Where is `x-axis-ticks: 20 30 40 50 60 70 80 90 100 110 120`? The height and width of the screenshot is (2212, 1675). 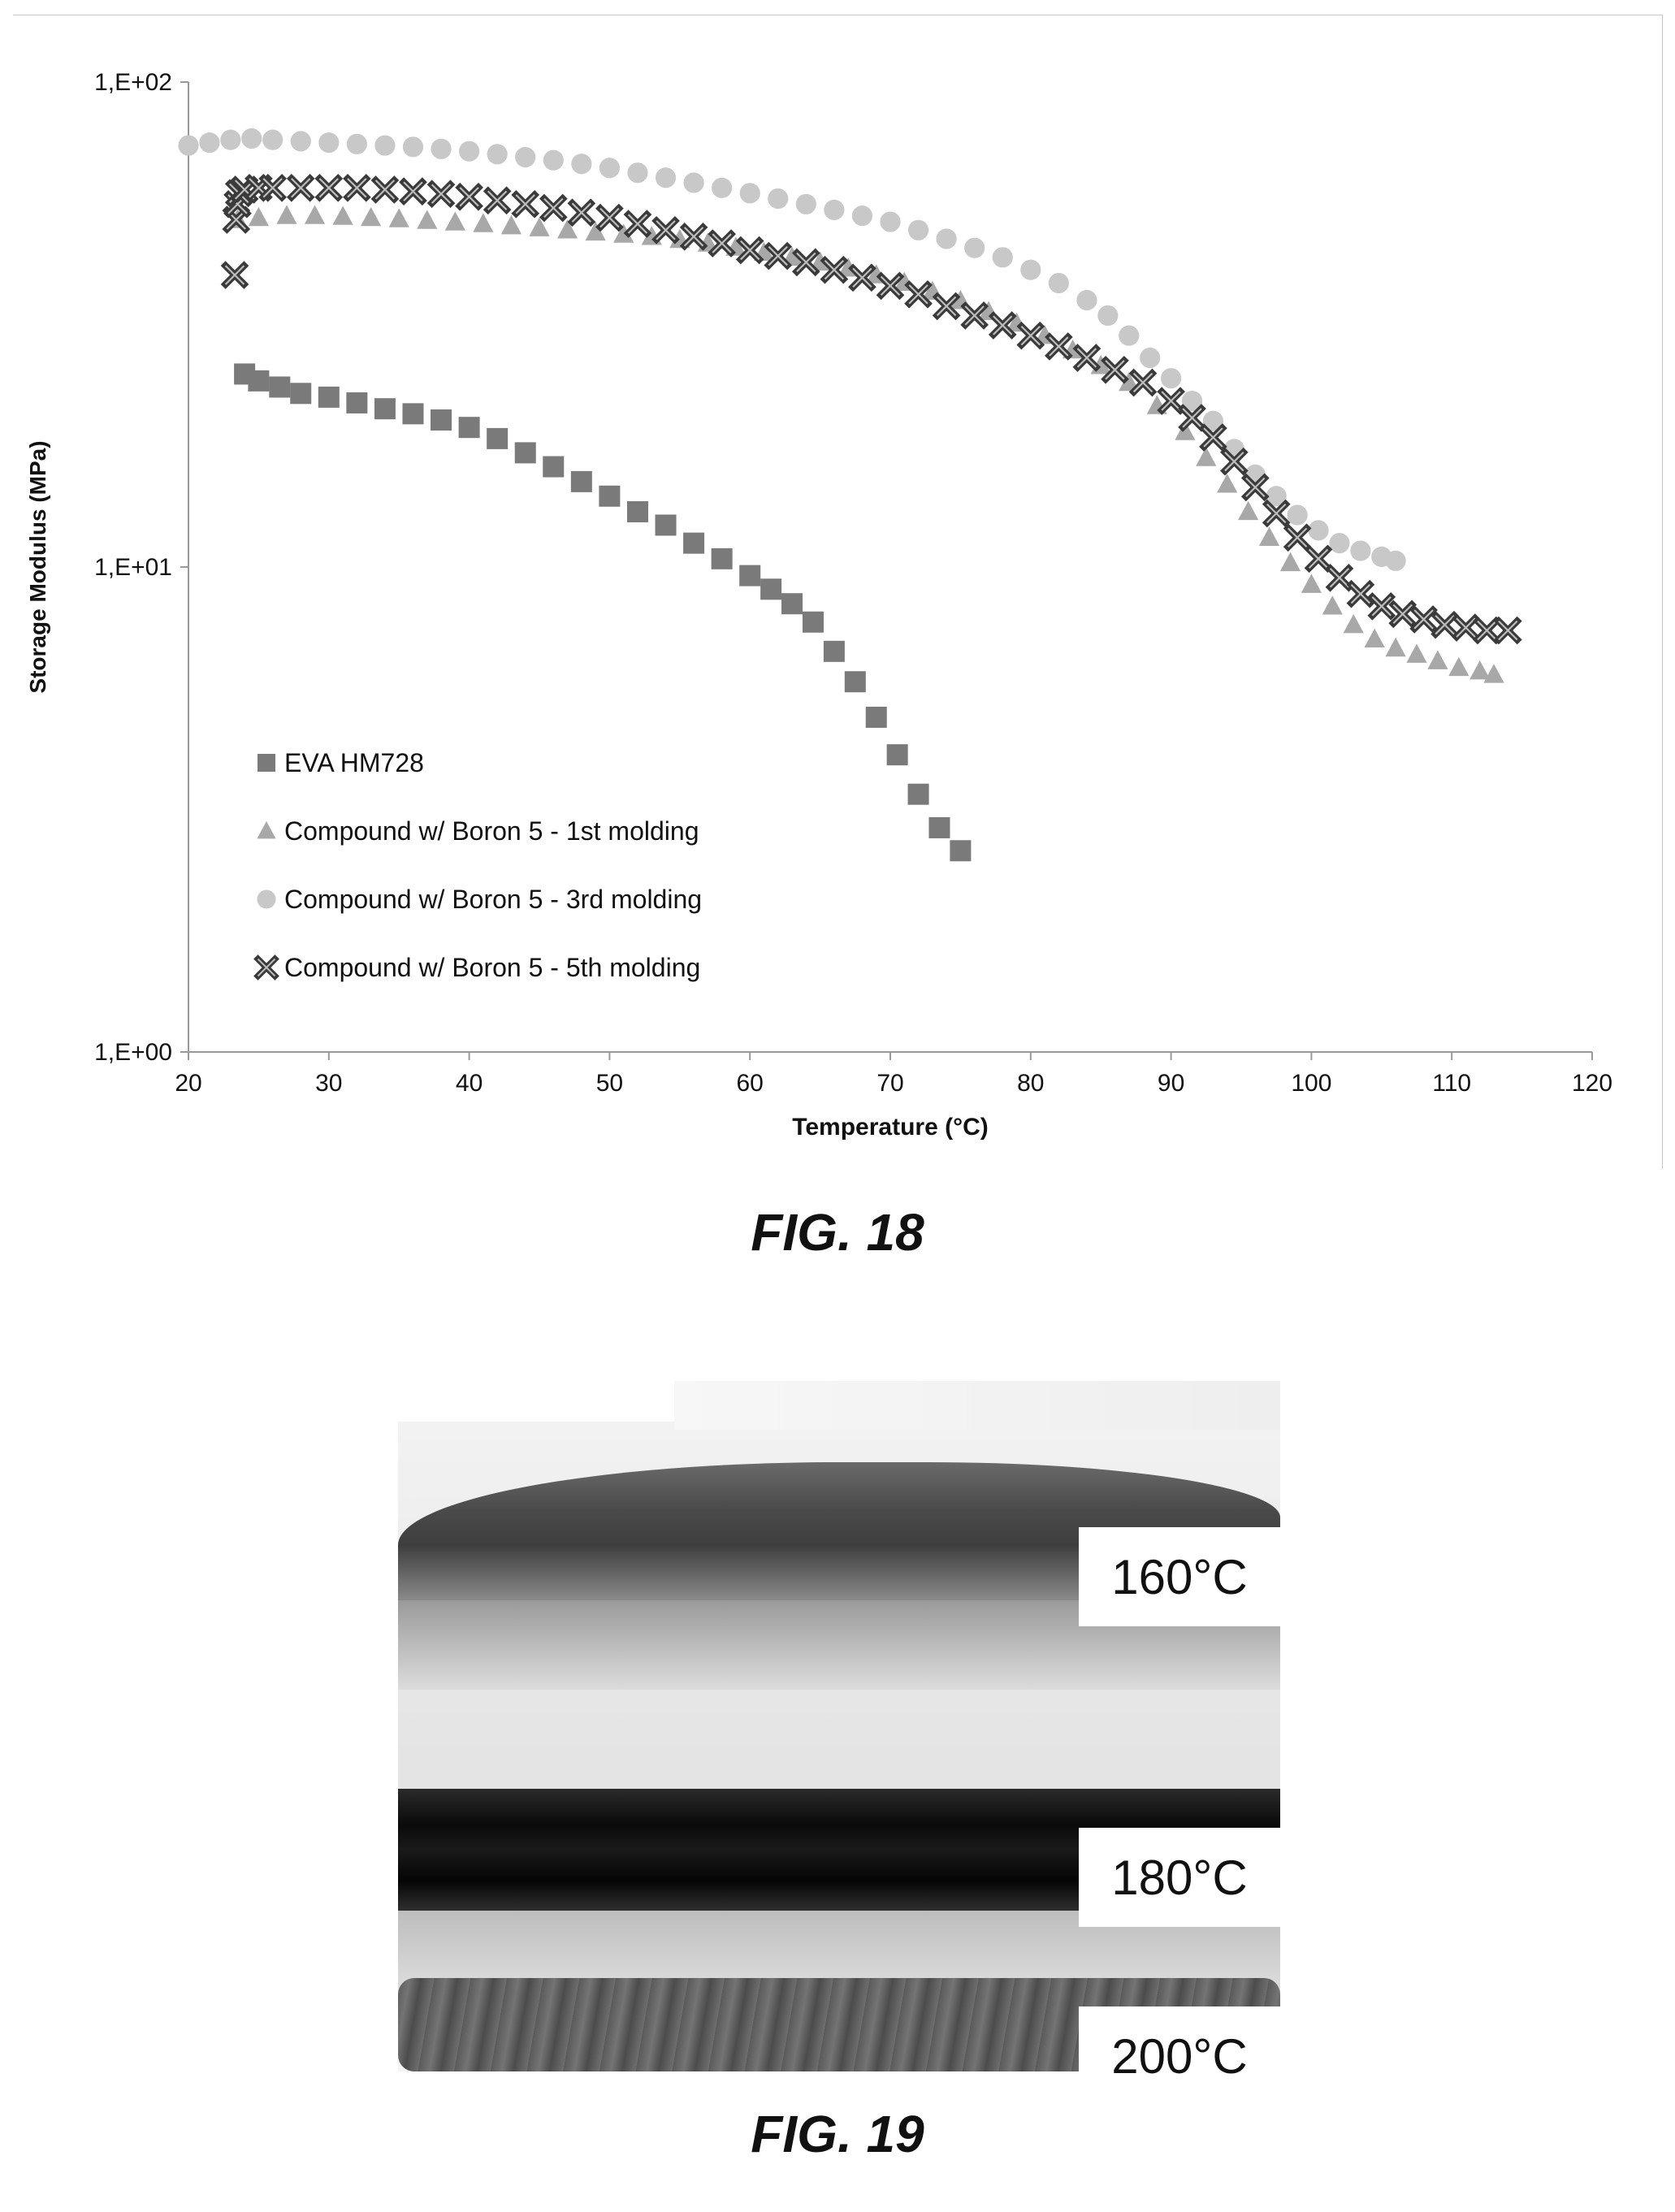 x-axis-ticks: 20 30 40 50 60 70 80 90 100 110 120 is located at coordinates (893, 1074).